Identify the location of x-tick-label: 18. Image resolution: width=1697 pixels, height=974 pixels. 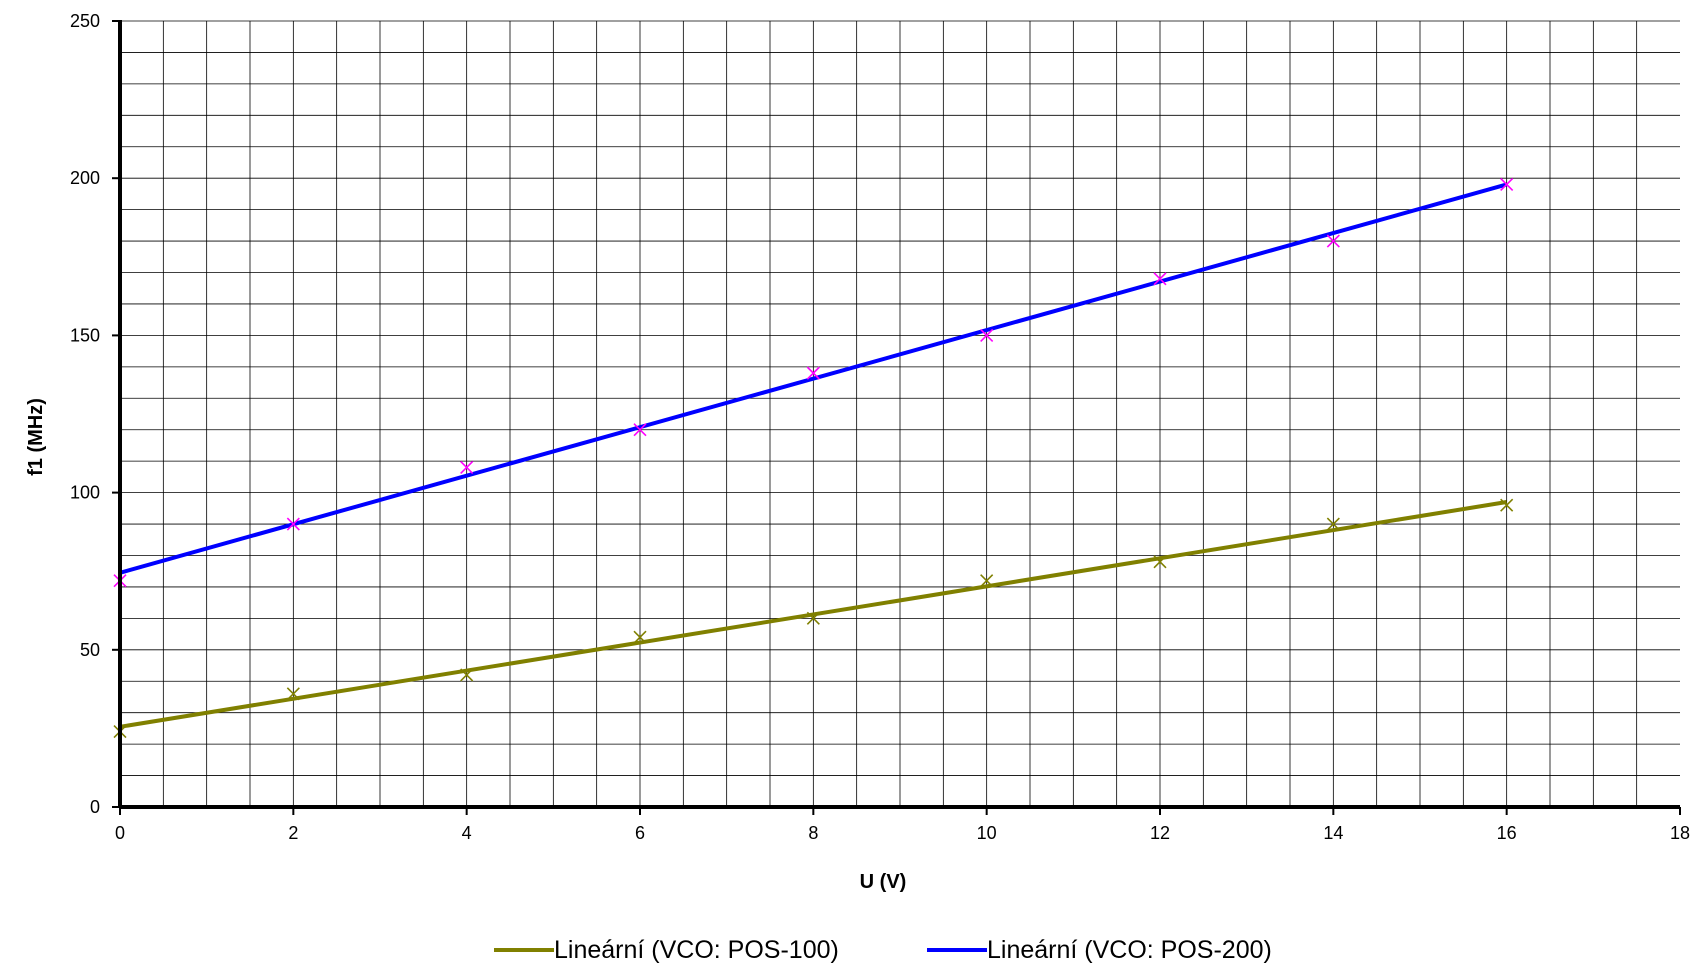
(1680, 833).